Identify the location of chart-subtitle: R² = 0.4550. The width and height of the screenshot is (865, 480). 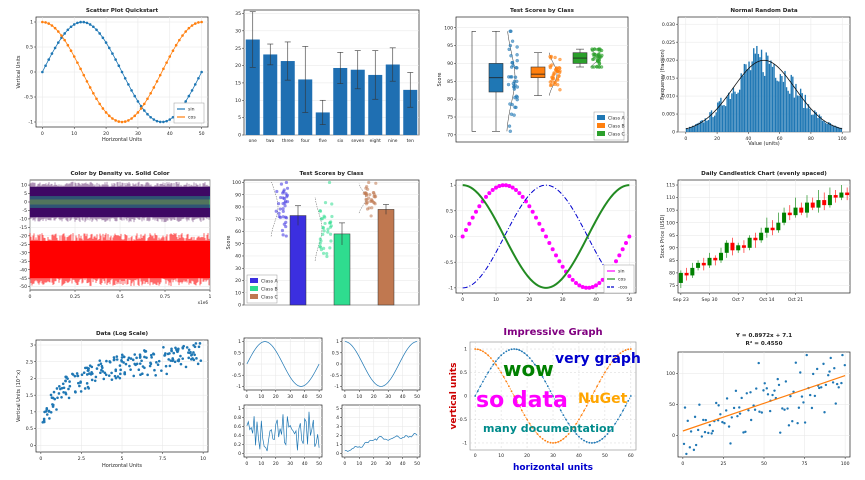
(764, 343).